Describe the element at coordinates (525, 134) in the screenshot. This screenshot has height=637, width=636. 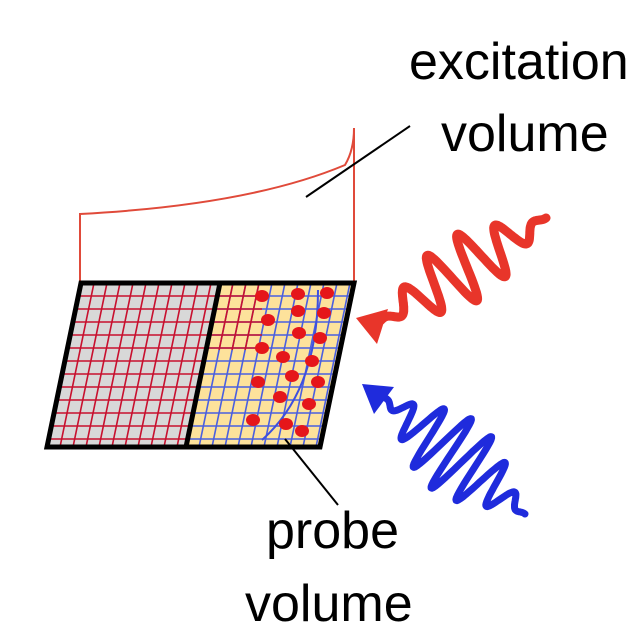
I see `excitation-volume-label-line2: volume` at that location.